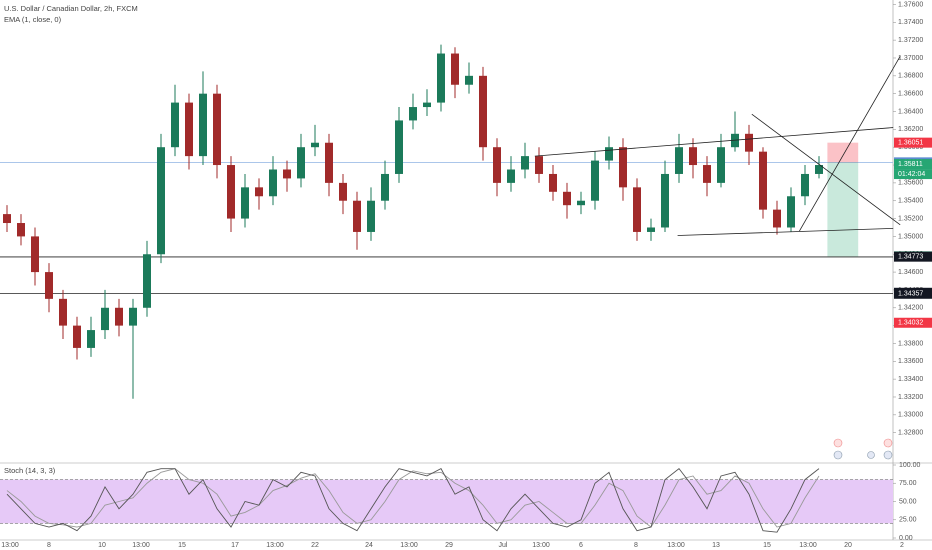 The width and height of the screenshot is (932, 550). What do you see at coordinates (911, 174) in the screenshot?
I see `countdown-label: 01:42:04` at bounding box center [911, 174].